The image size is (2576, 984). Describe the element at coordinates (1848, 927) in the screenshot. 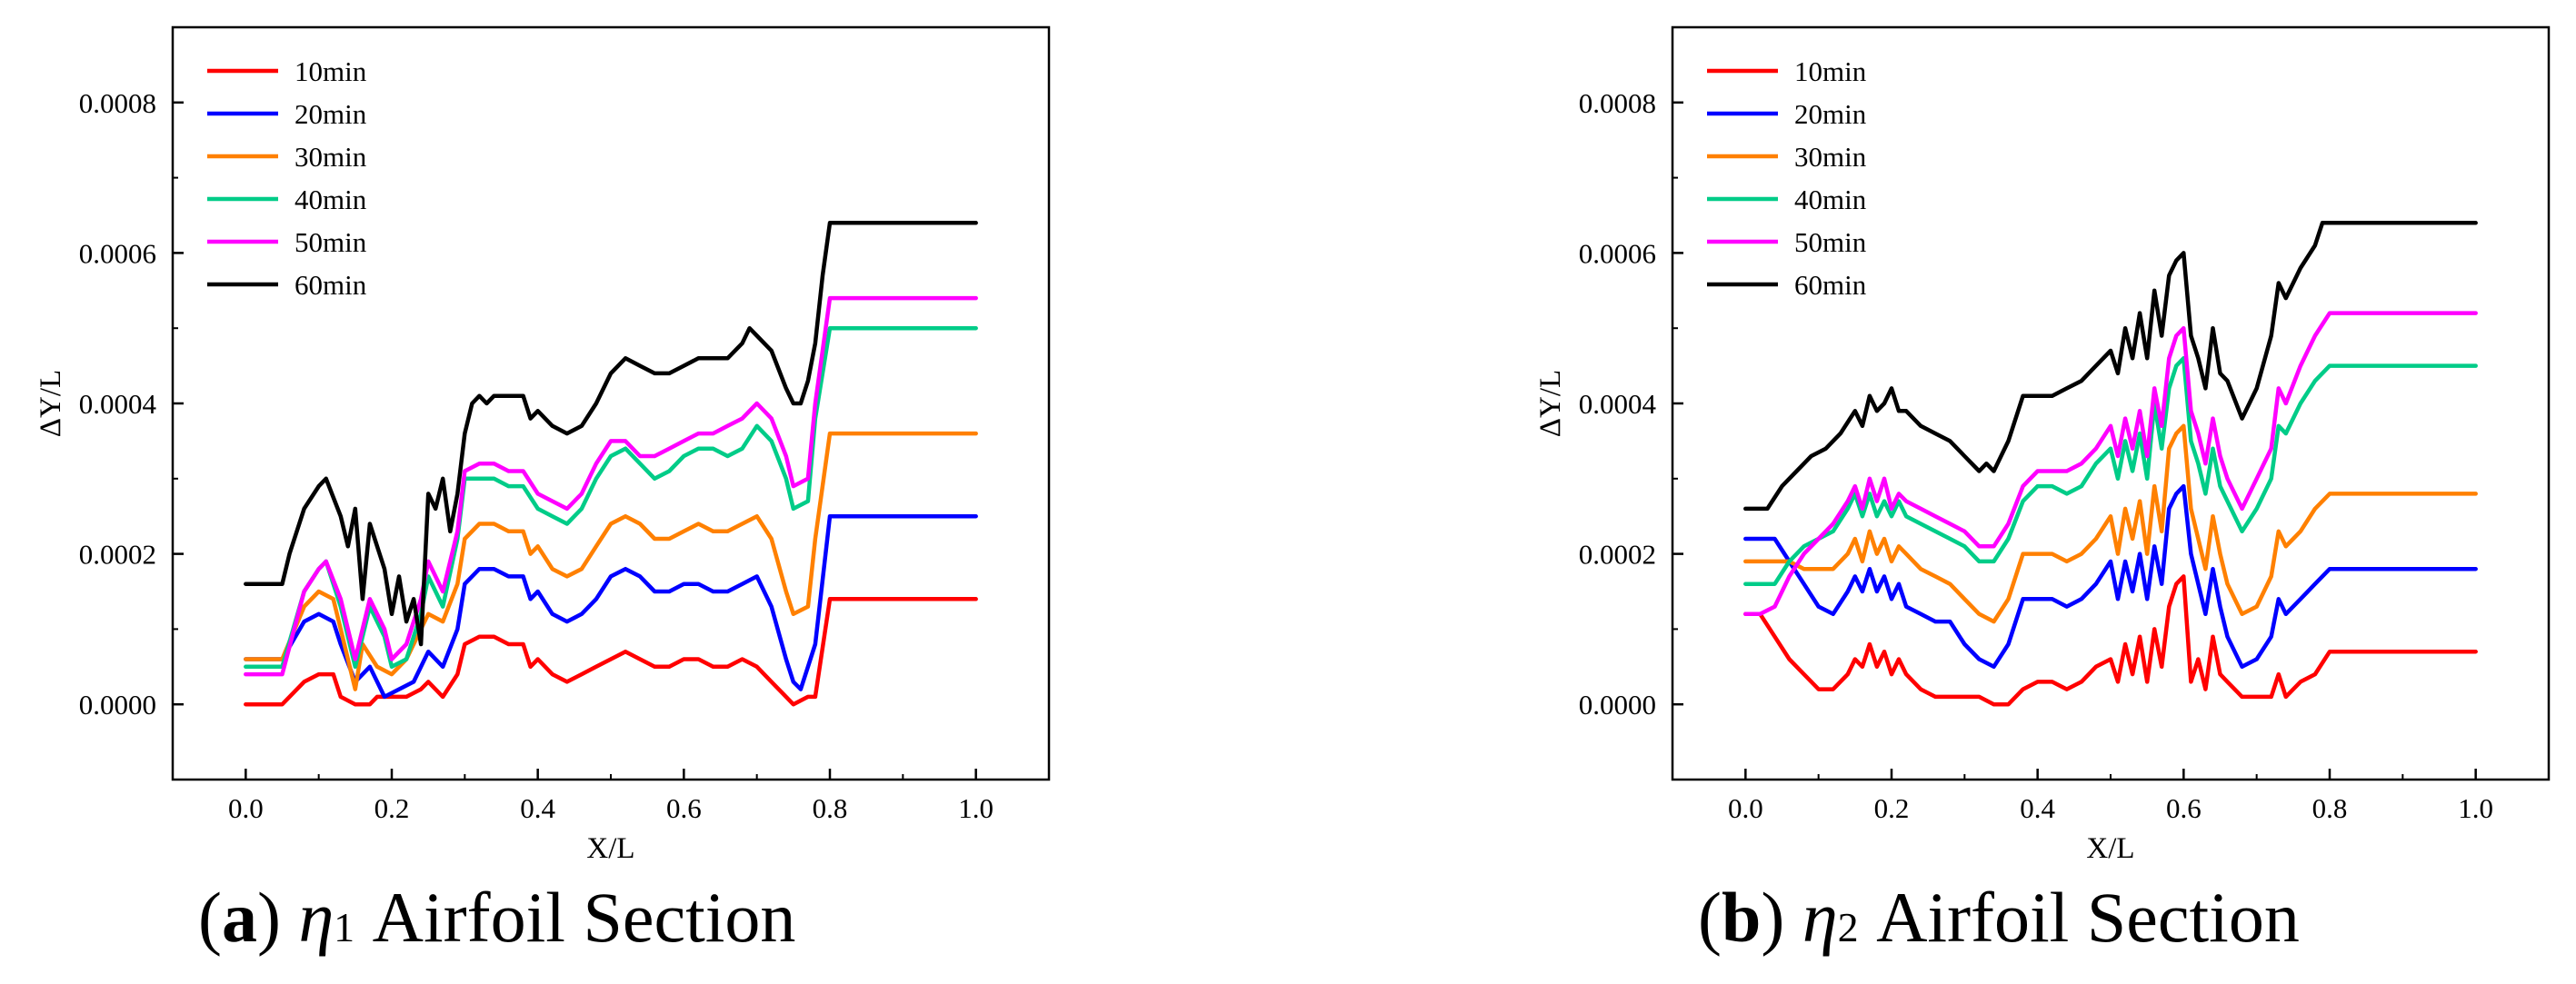

I see `caption-subscript: 2` at that location.